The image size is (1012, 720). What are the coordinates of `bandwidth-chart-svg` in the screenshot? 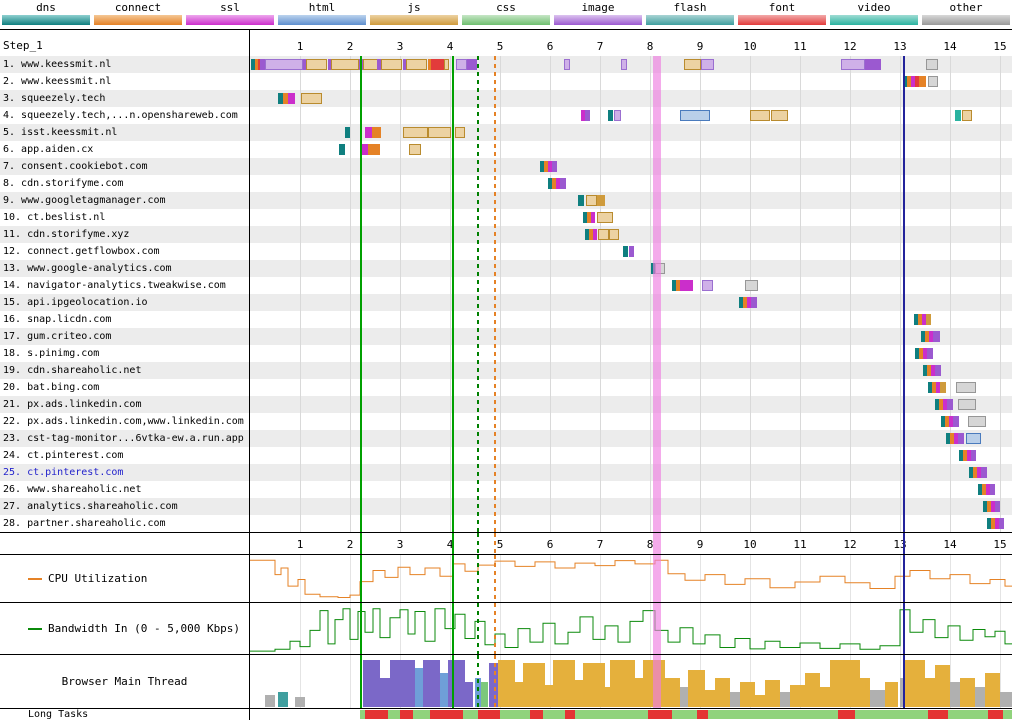 It's located at (631, 630).